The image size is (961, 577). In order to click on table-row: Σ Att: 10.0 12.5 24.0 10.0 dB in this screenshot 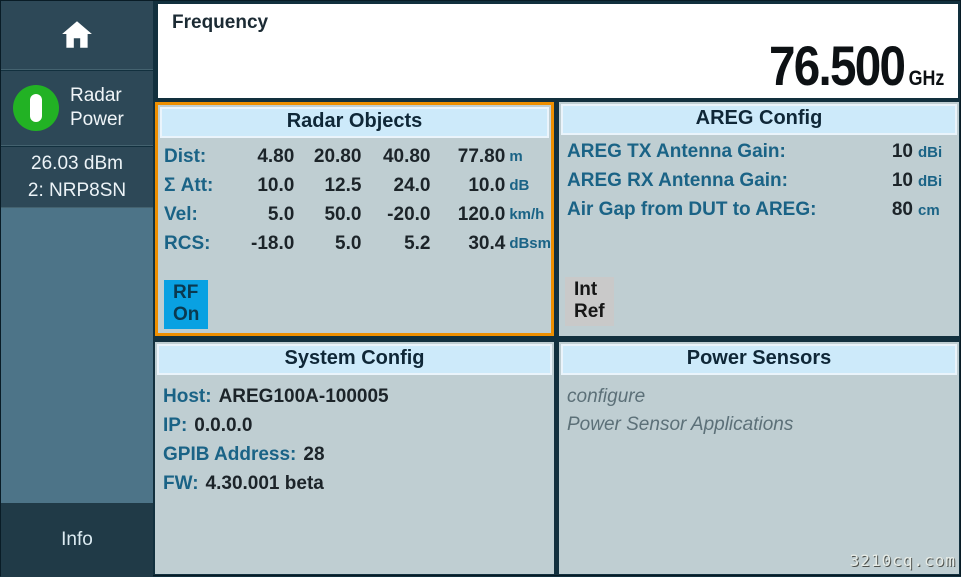, I will do `click(357, 185)`.